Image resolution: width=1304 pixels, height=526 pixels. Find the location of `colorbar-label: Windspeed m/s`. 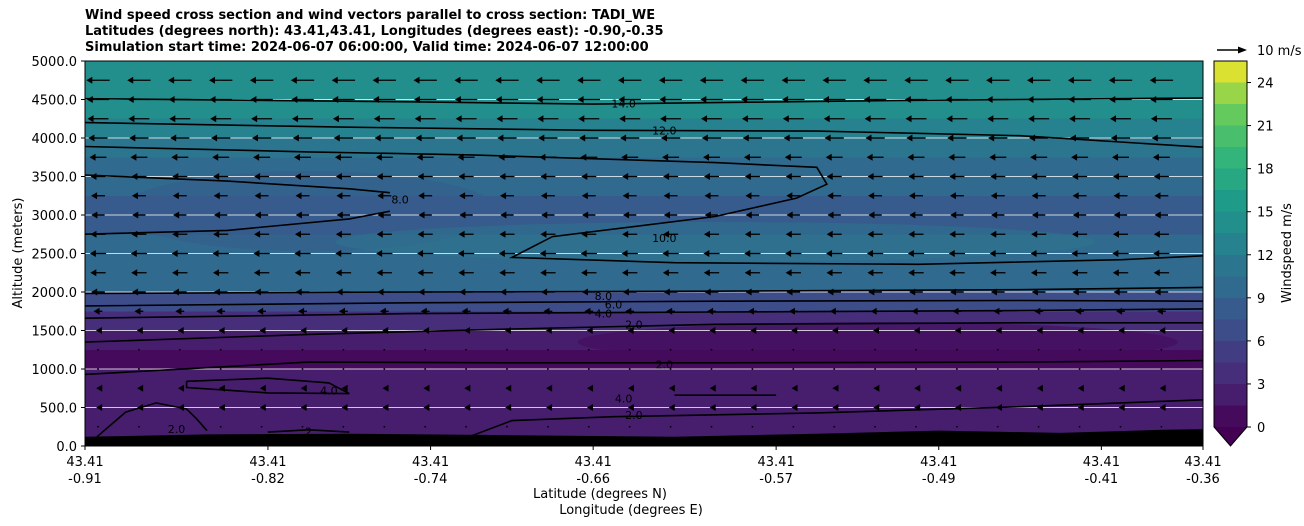

colorbar-label: Windspeed m/s is located at coordinates (1287, 253).